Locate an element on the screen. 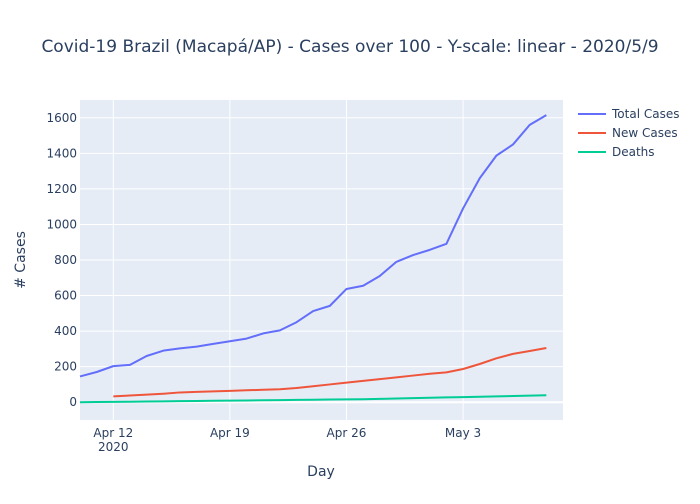 This screenshot has height=504, width=700. series-line-deaths is located at coordinates (313, 399).